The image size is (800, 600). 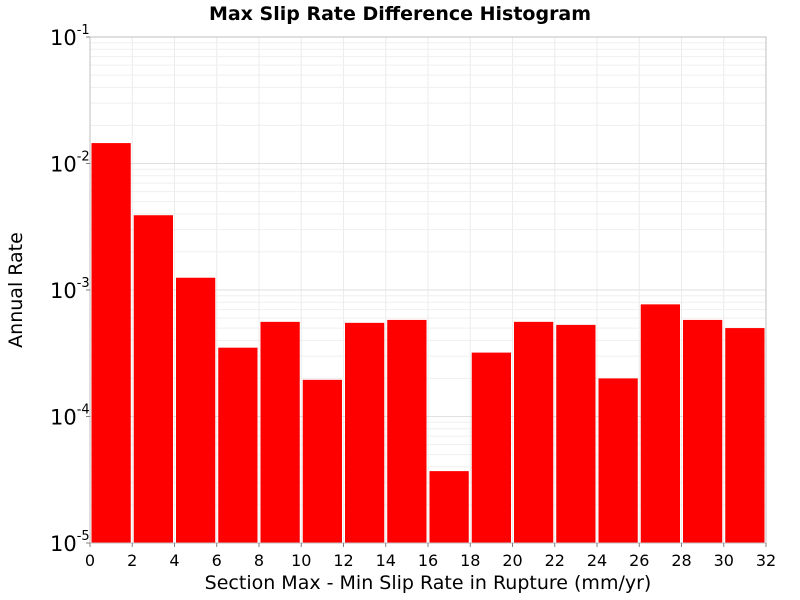 I want to click on x-tick-label: 14, so click(x=386, y=560).